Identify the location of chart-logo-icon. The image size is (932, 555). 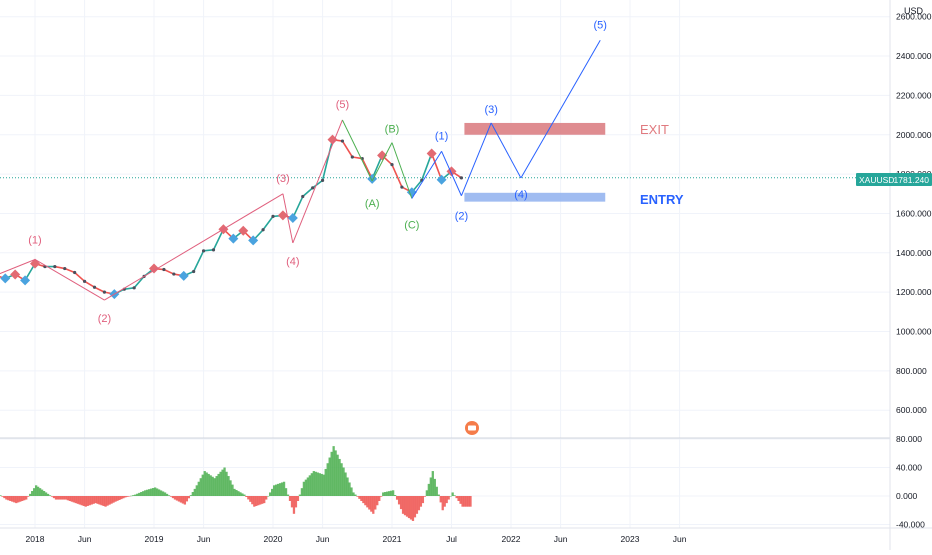
(472, 428).